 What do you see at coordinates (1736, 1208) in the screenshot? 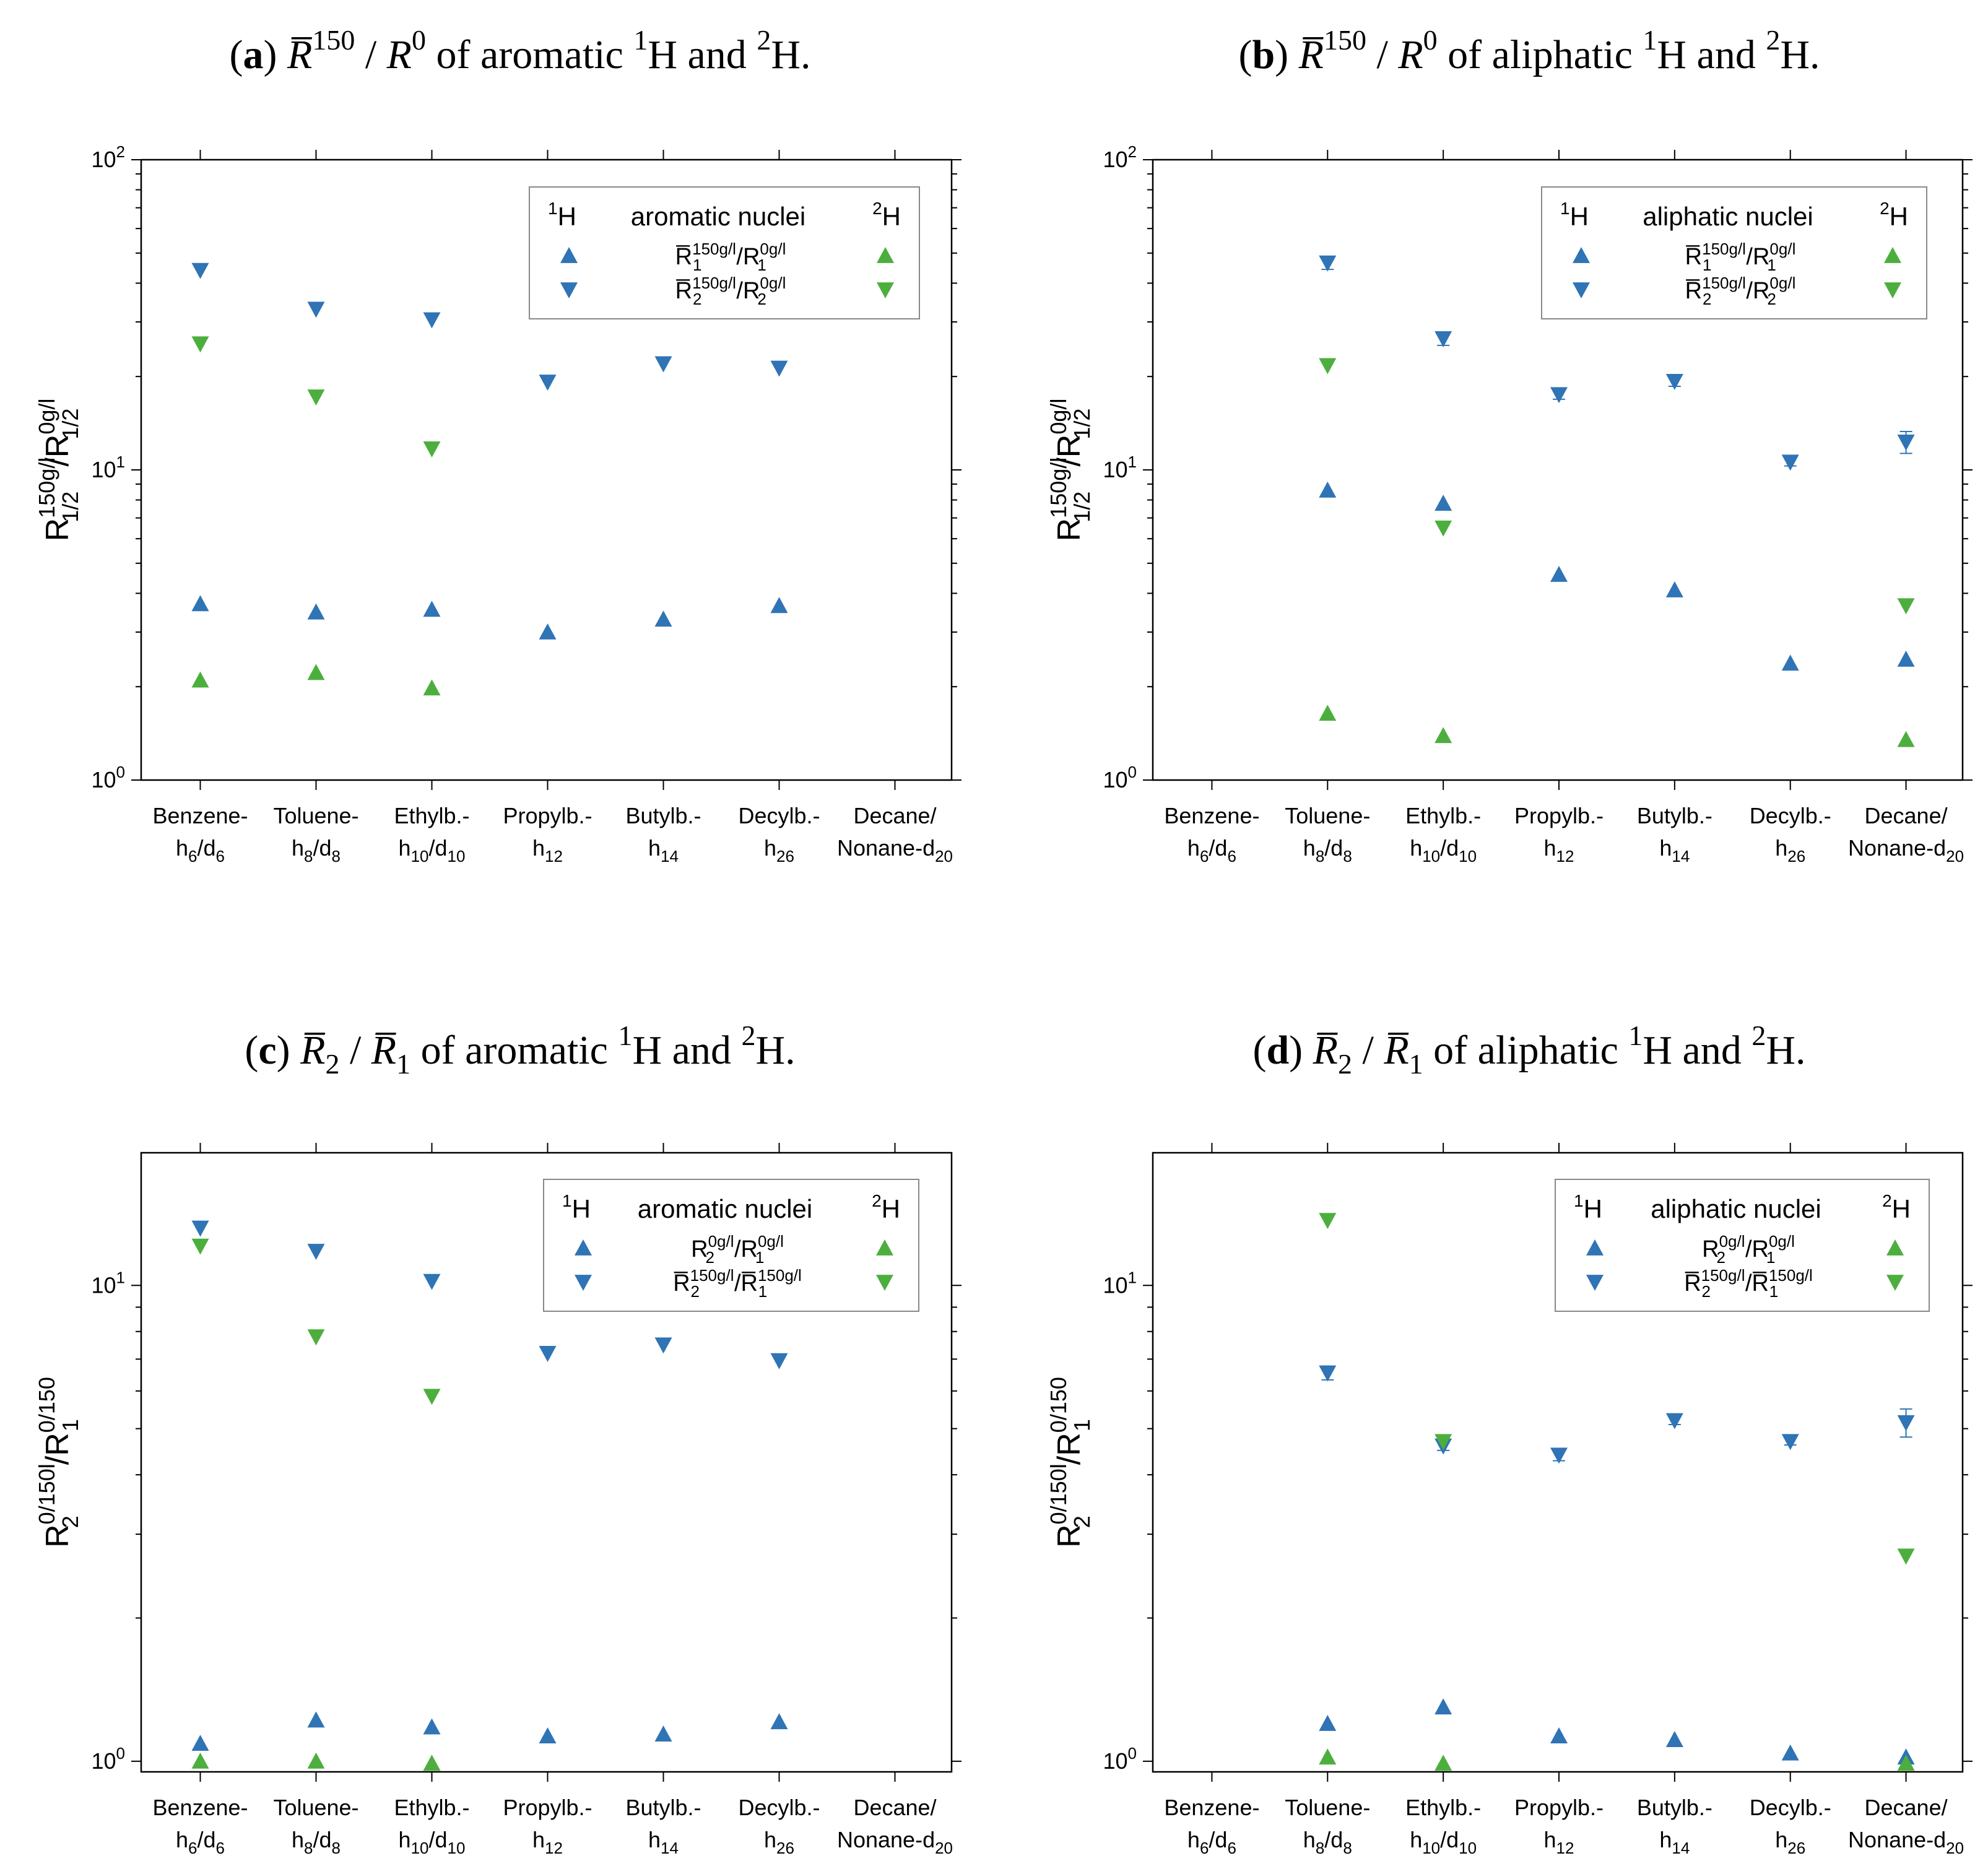
I see `legend-header-nuclei: aliphatic nuclei` at bounding box center [1736, 1208].